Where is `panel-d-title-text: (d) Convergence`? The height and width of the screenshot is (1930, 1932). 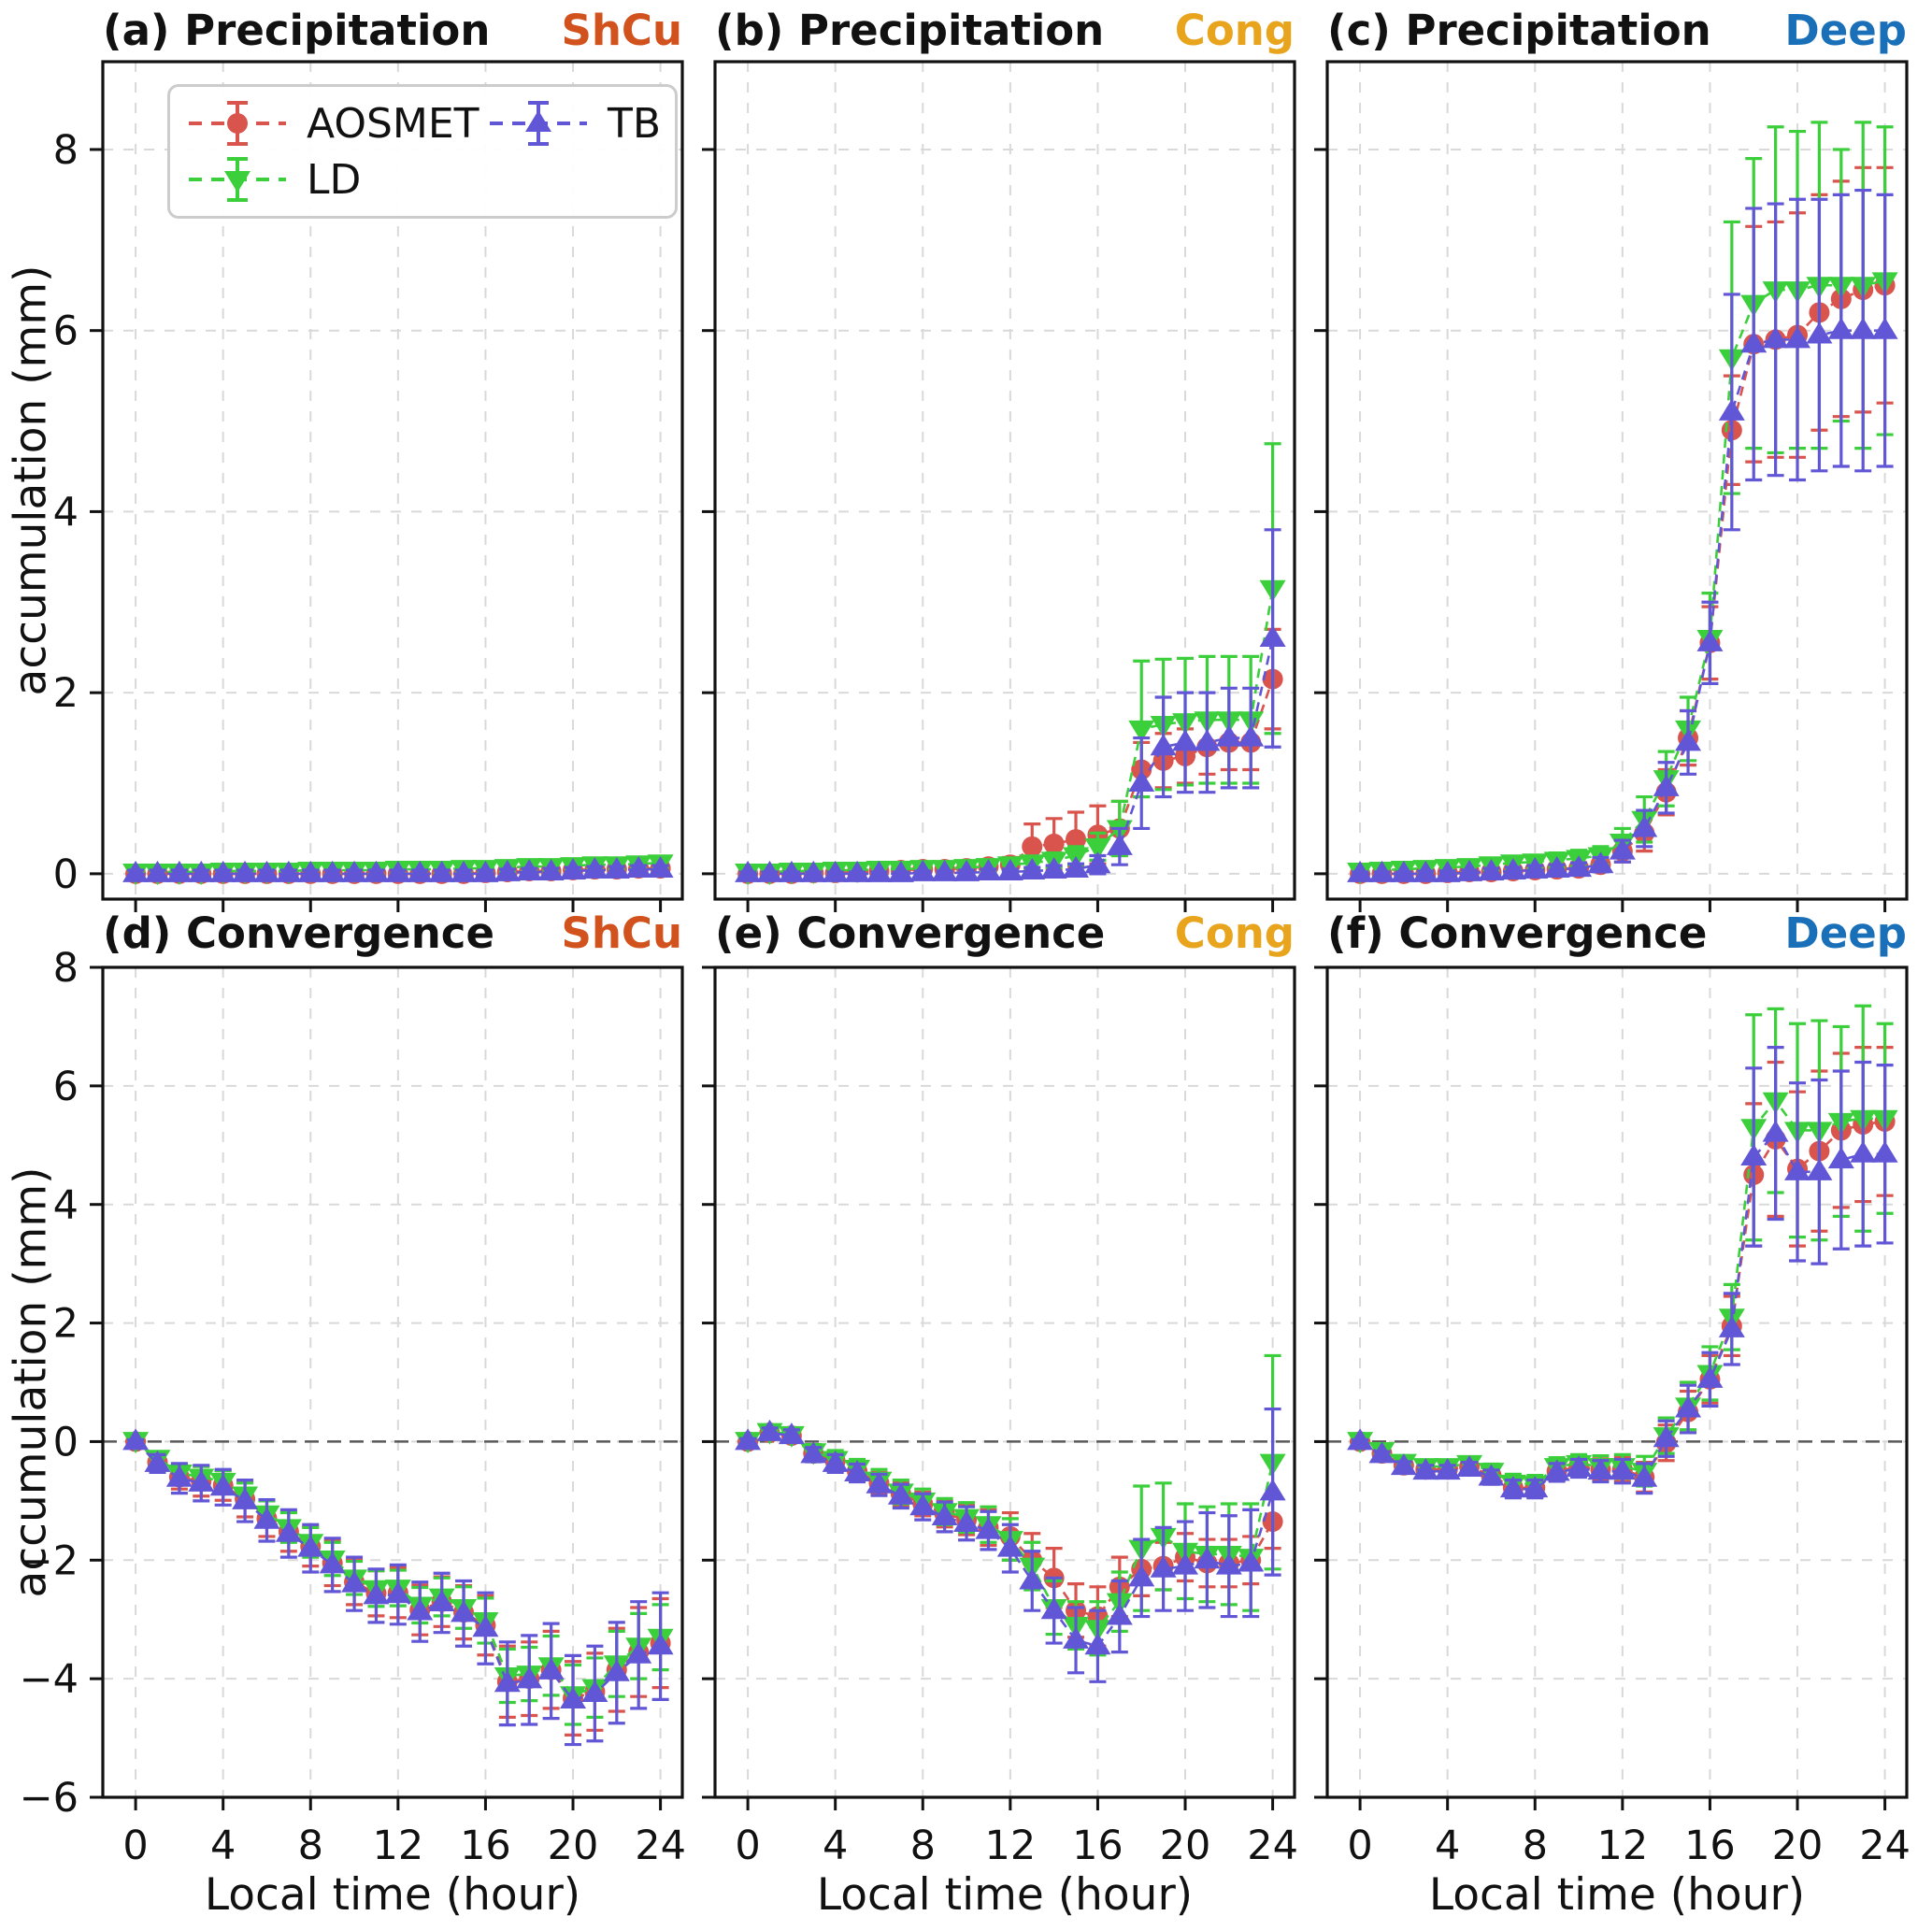 panel-d-title-text: (d) Convergence is located at coordinates (298, 933).